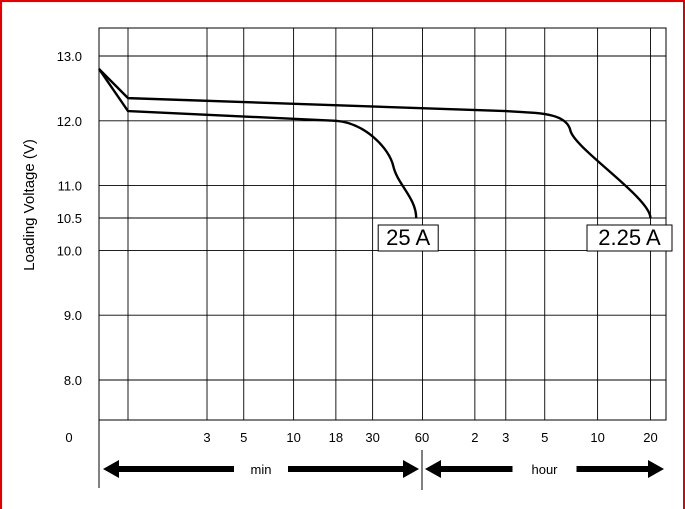 The height and width of the screenshot is (509, 685). What do you see at coordinates (73, 380) in the screenshot?
I see `y-tick-label: 8.0` at bounding box center [73, 380].